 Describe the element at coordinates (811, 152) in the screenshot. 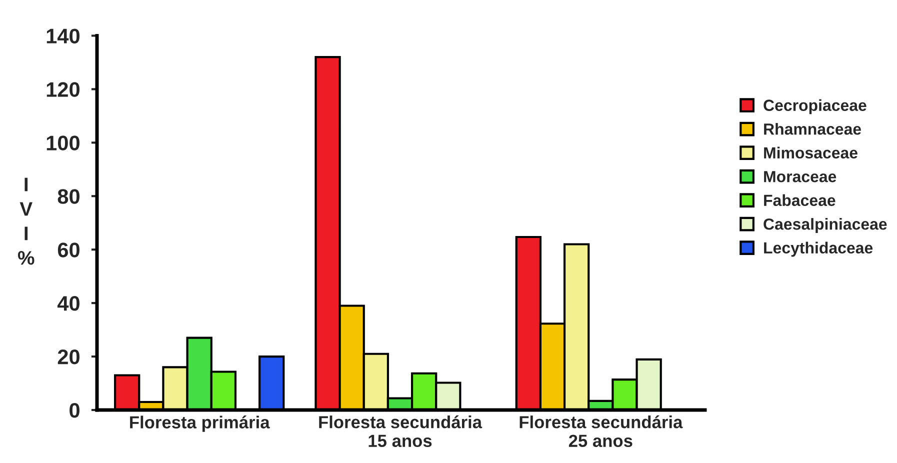

I see `legend-label: Mimosaceae` at that location.